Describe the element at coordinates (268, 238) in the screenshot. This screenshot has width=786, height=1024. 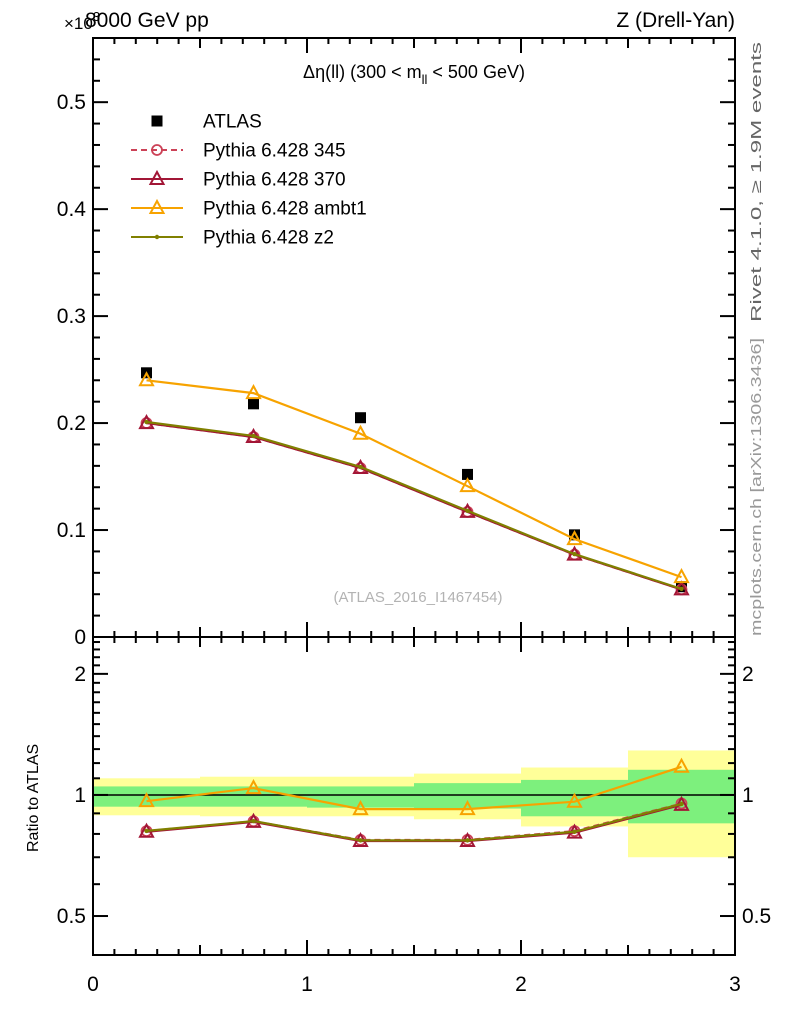
I see `legend-label: Pythia 6.428 z2` at that location.